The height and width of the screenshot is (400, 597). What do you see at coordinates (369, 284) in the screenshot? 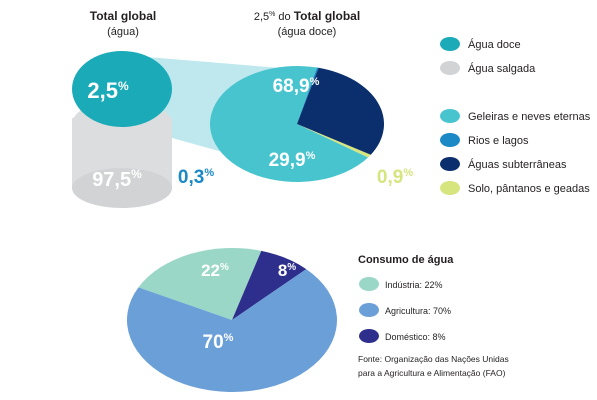
I see `legend-swatch-industria` at bounding box center [369, 284].